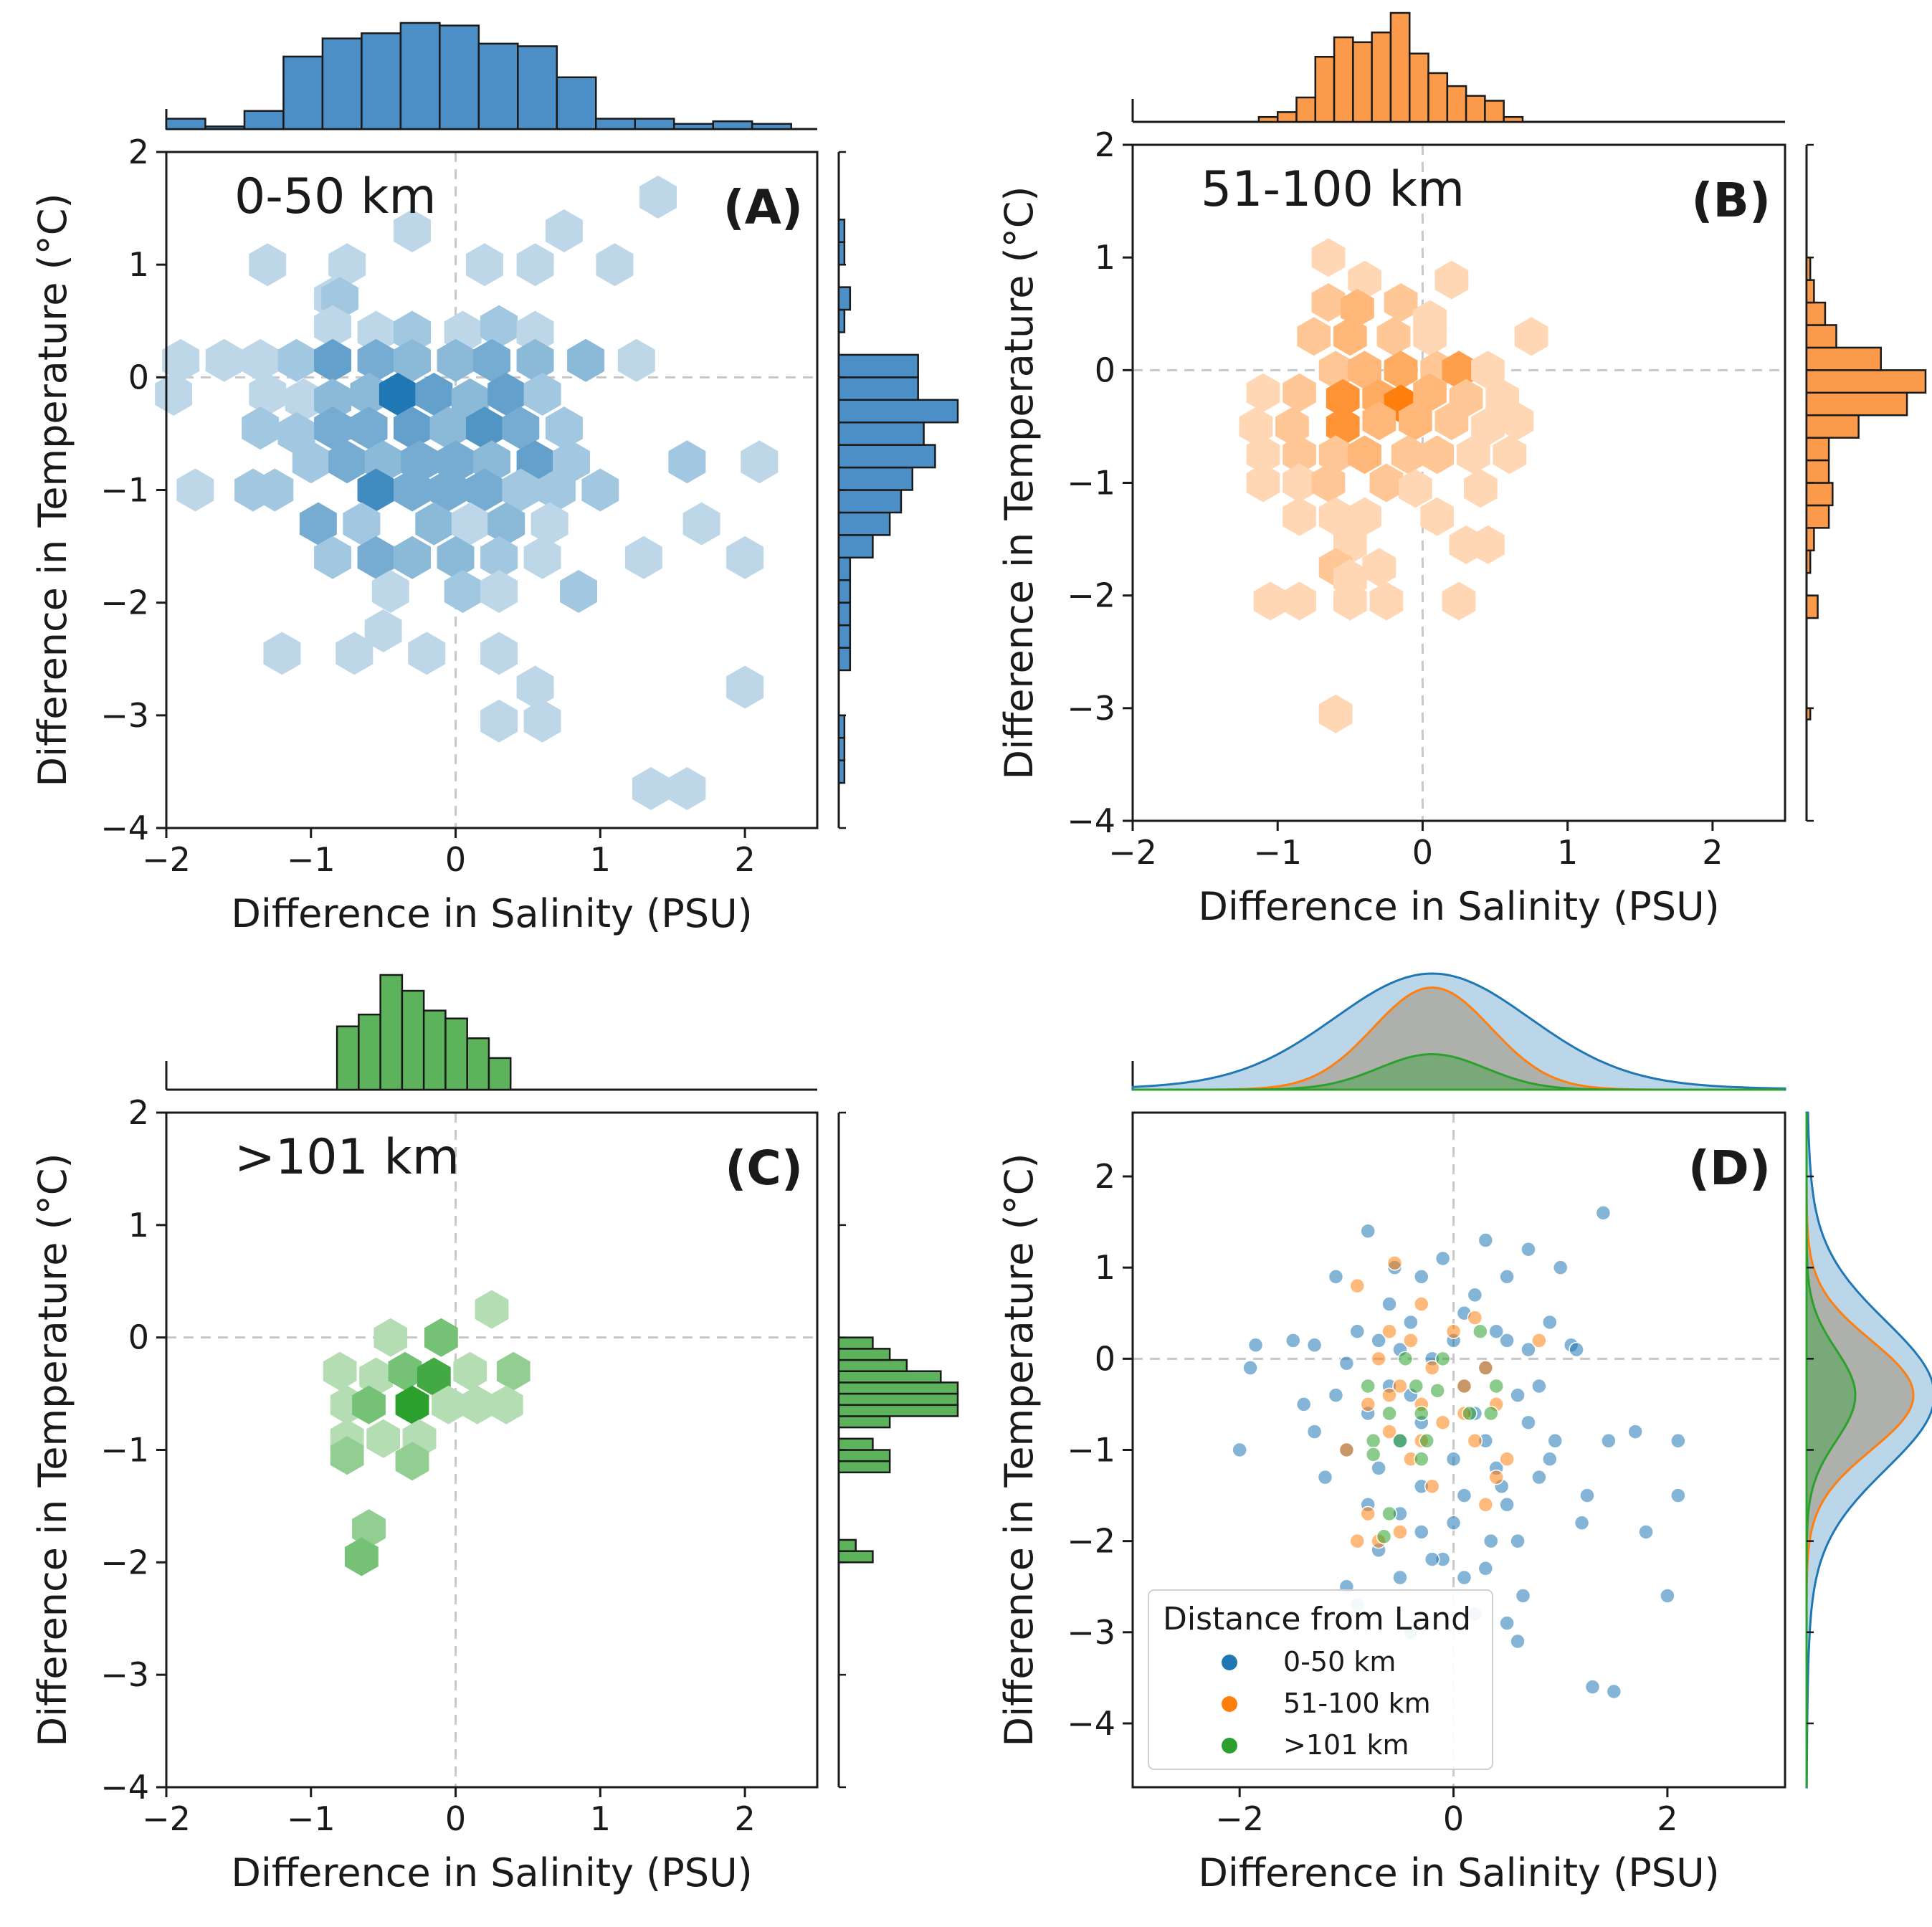  I want to click on axes-frame, so click(492, 1450).